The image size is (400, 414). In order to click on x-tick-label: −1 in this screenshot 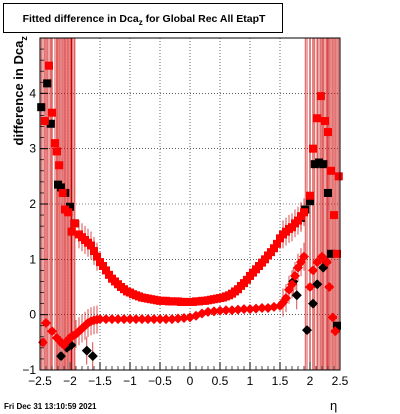, I will do `click(130, 381)`.